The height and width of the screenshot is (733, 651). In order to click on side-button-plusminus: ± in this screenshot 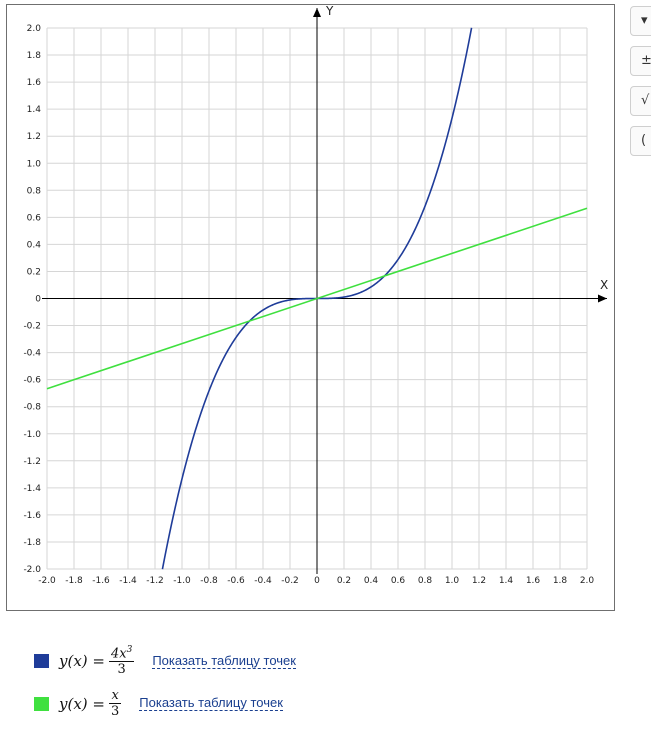, I will do `click(640, 61)`.